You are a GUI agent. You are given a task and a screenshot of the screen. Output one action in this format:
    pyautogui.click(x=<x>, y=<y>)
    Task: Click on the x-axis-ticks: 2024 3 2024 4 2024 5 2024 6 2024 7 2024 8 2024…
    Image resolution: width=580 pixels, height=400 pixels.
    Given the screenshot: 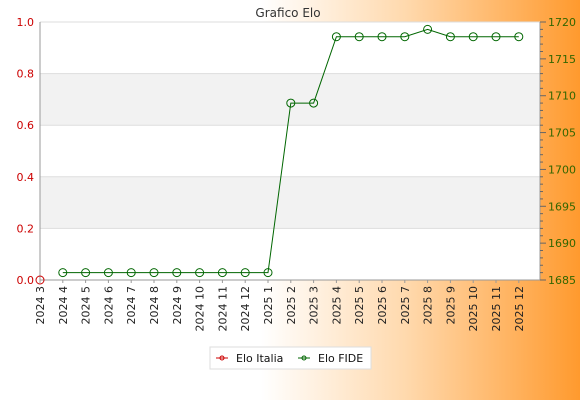 What is the action you would take?
    pyautogui.click(x=280, y=306)
    